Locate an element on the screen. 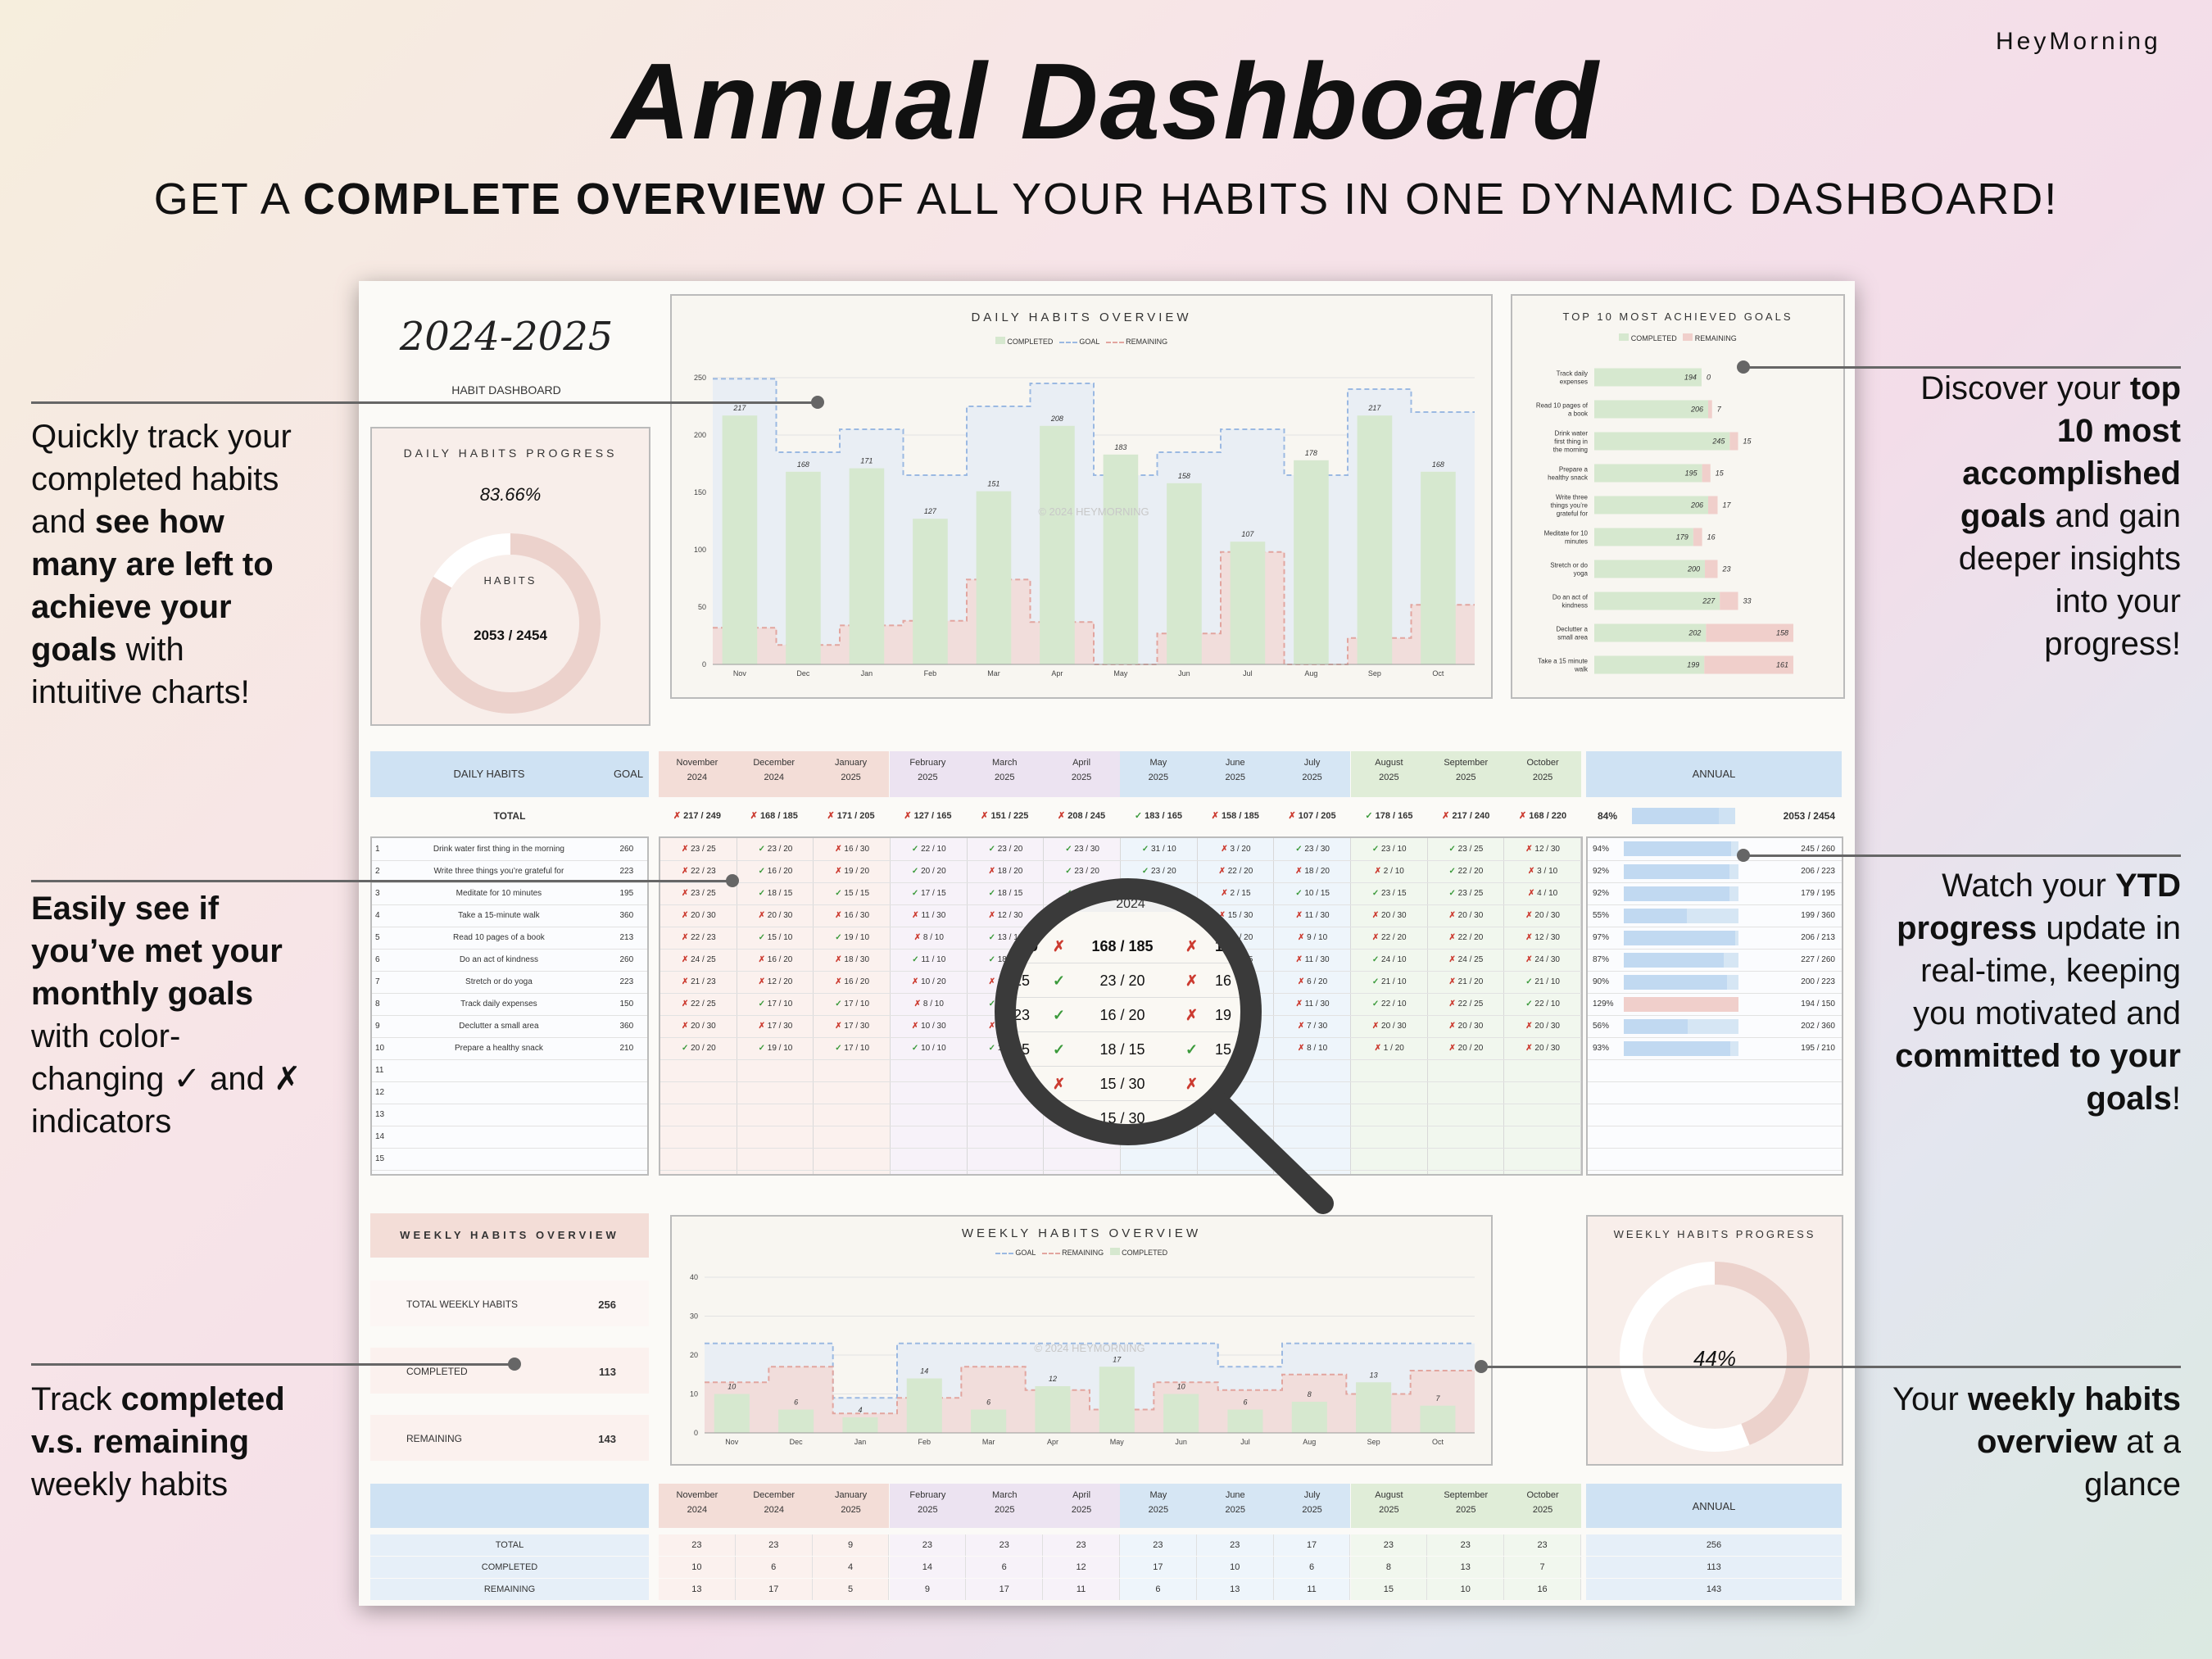  annual-row is located at coordinates (1715, 1115).